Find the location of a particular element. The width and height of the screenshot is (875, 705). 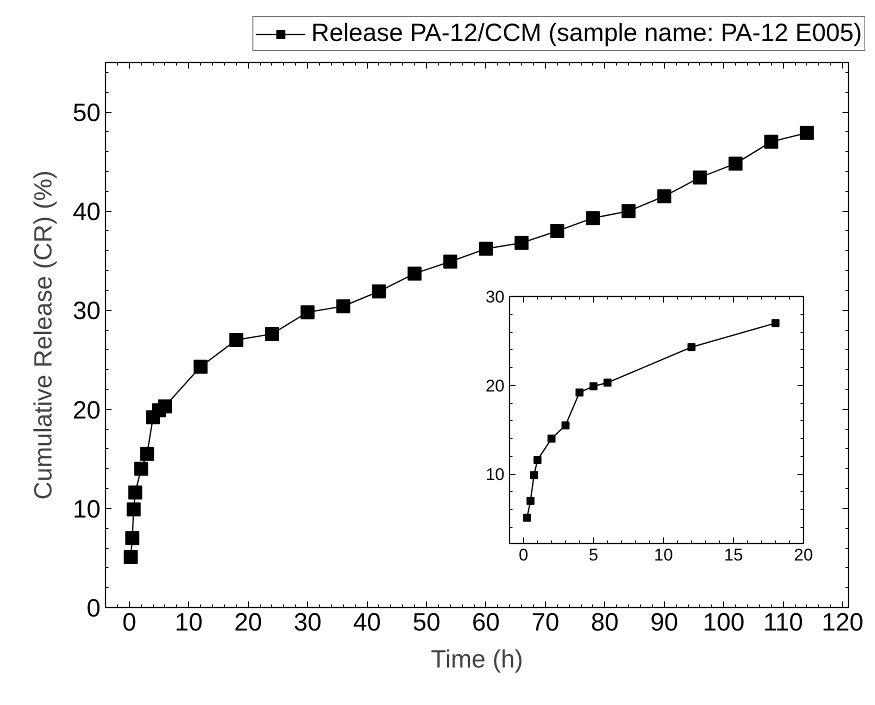

legend-label: Release PA-12/CCM (sample name: PA-12 E005) is located at coordinates (586, 33).